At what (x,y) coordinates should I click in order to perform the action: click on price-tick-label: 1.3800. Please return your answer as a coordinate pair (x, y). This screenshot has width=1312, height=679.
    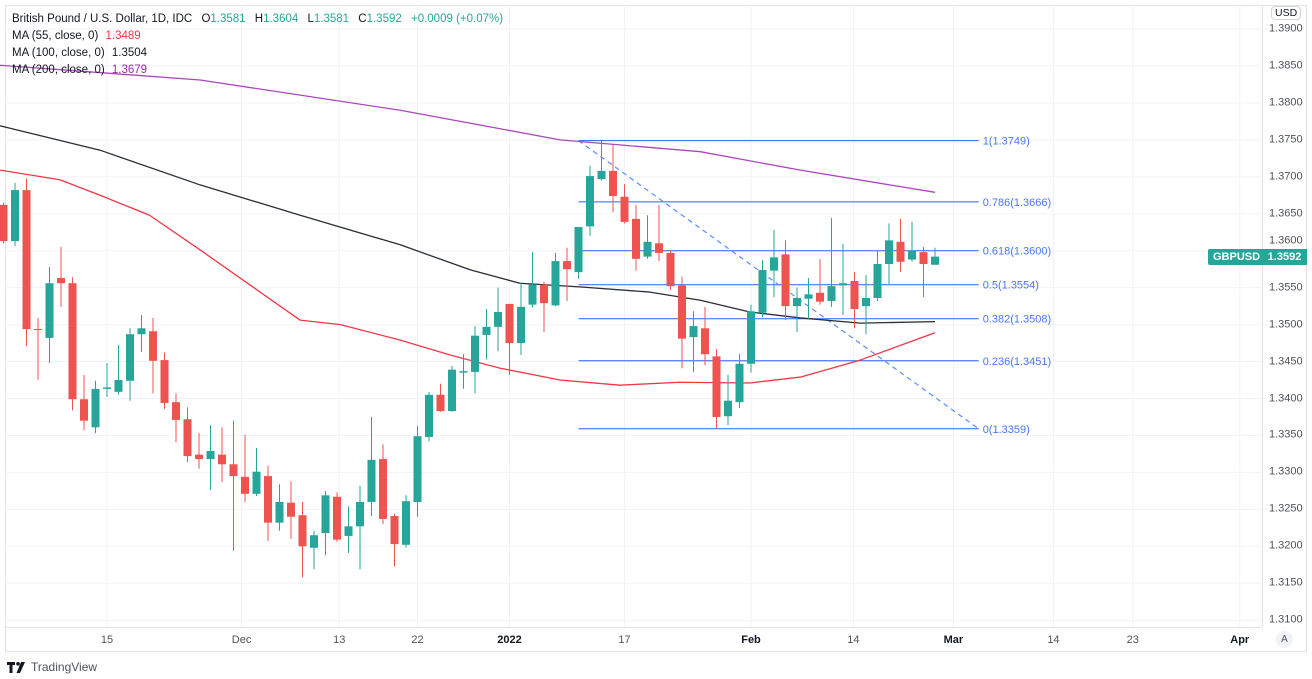
    Looking at the image, I should click on (1286, 102).